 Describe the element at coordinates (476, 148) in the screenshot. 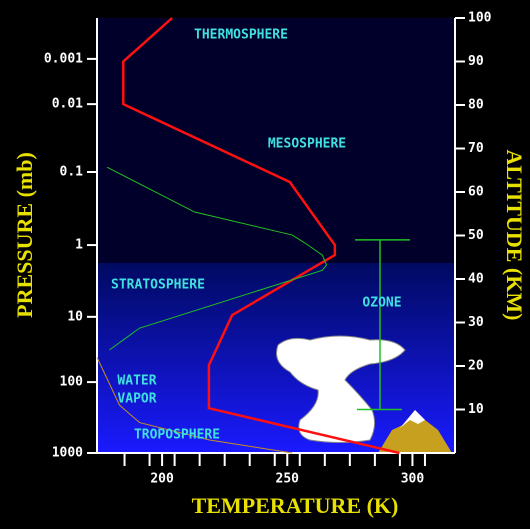

I see `y2-tick-label: 70` at that location.